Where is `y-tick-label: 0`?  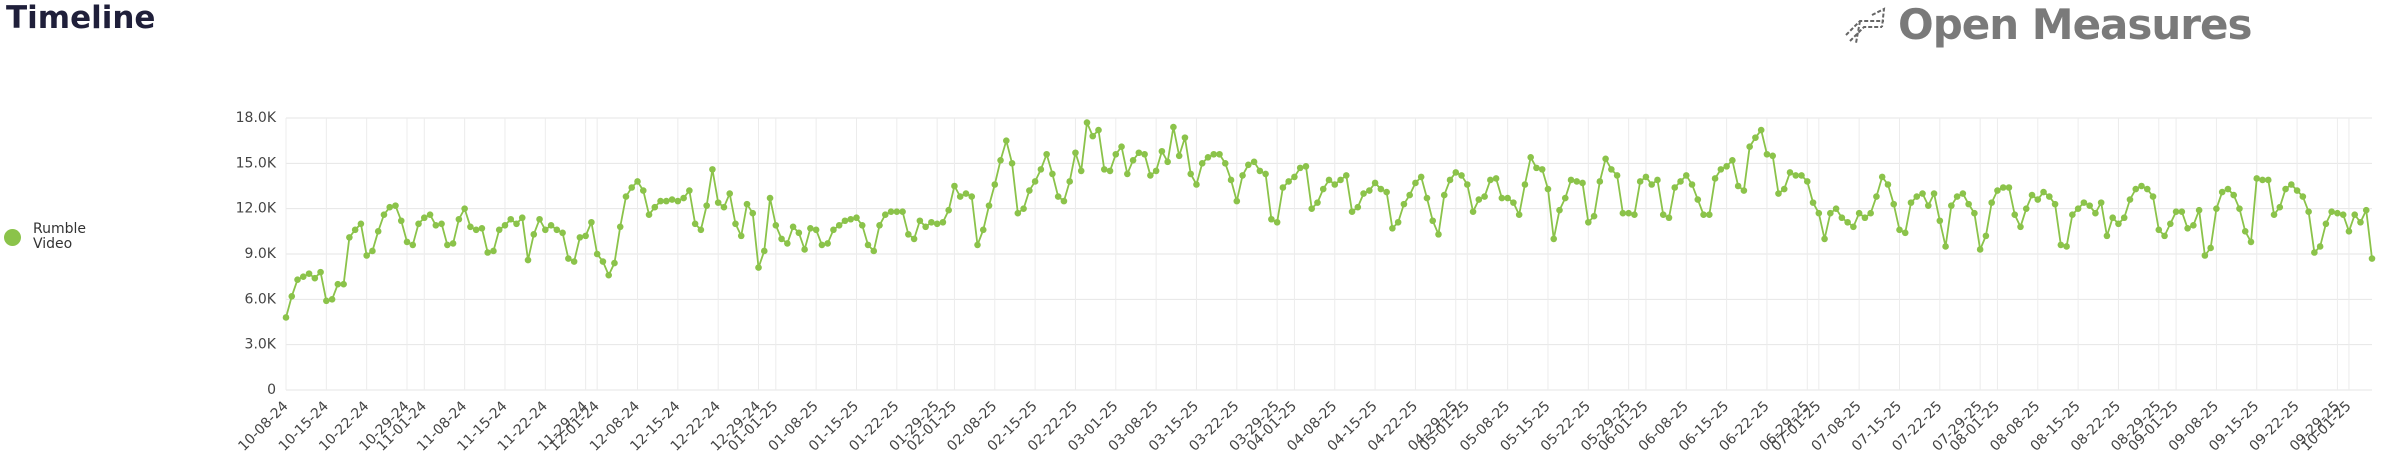
y-tick-label: 0 is located at coordinates (271, 390).